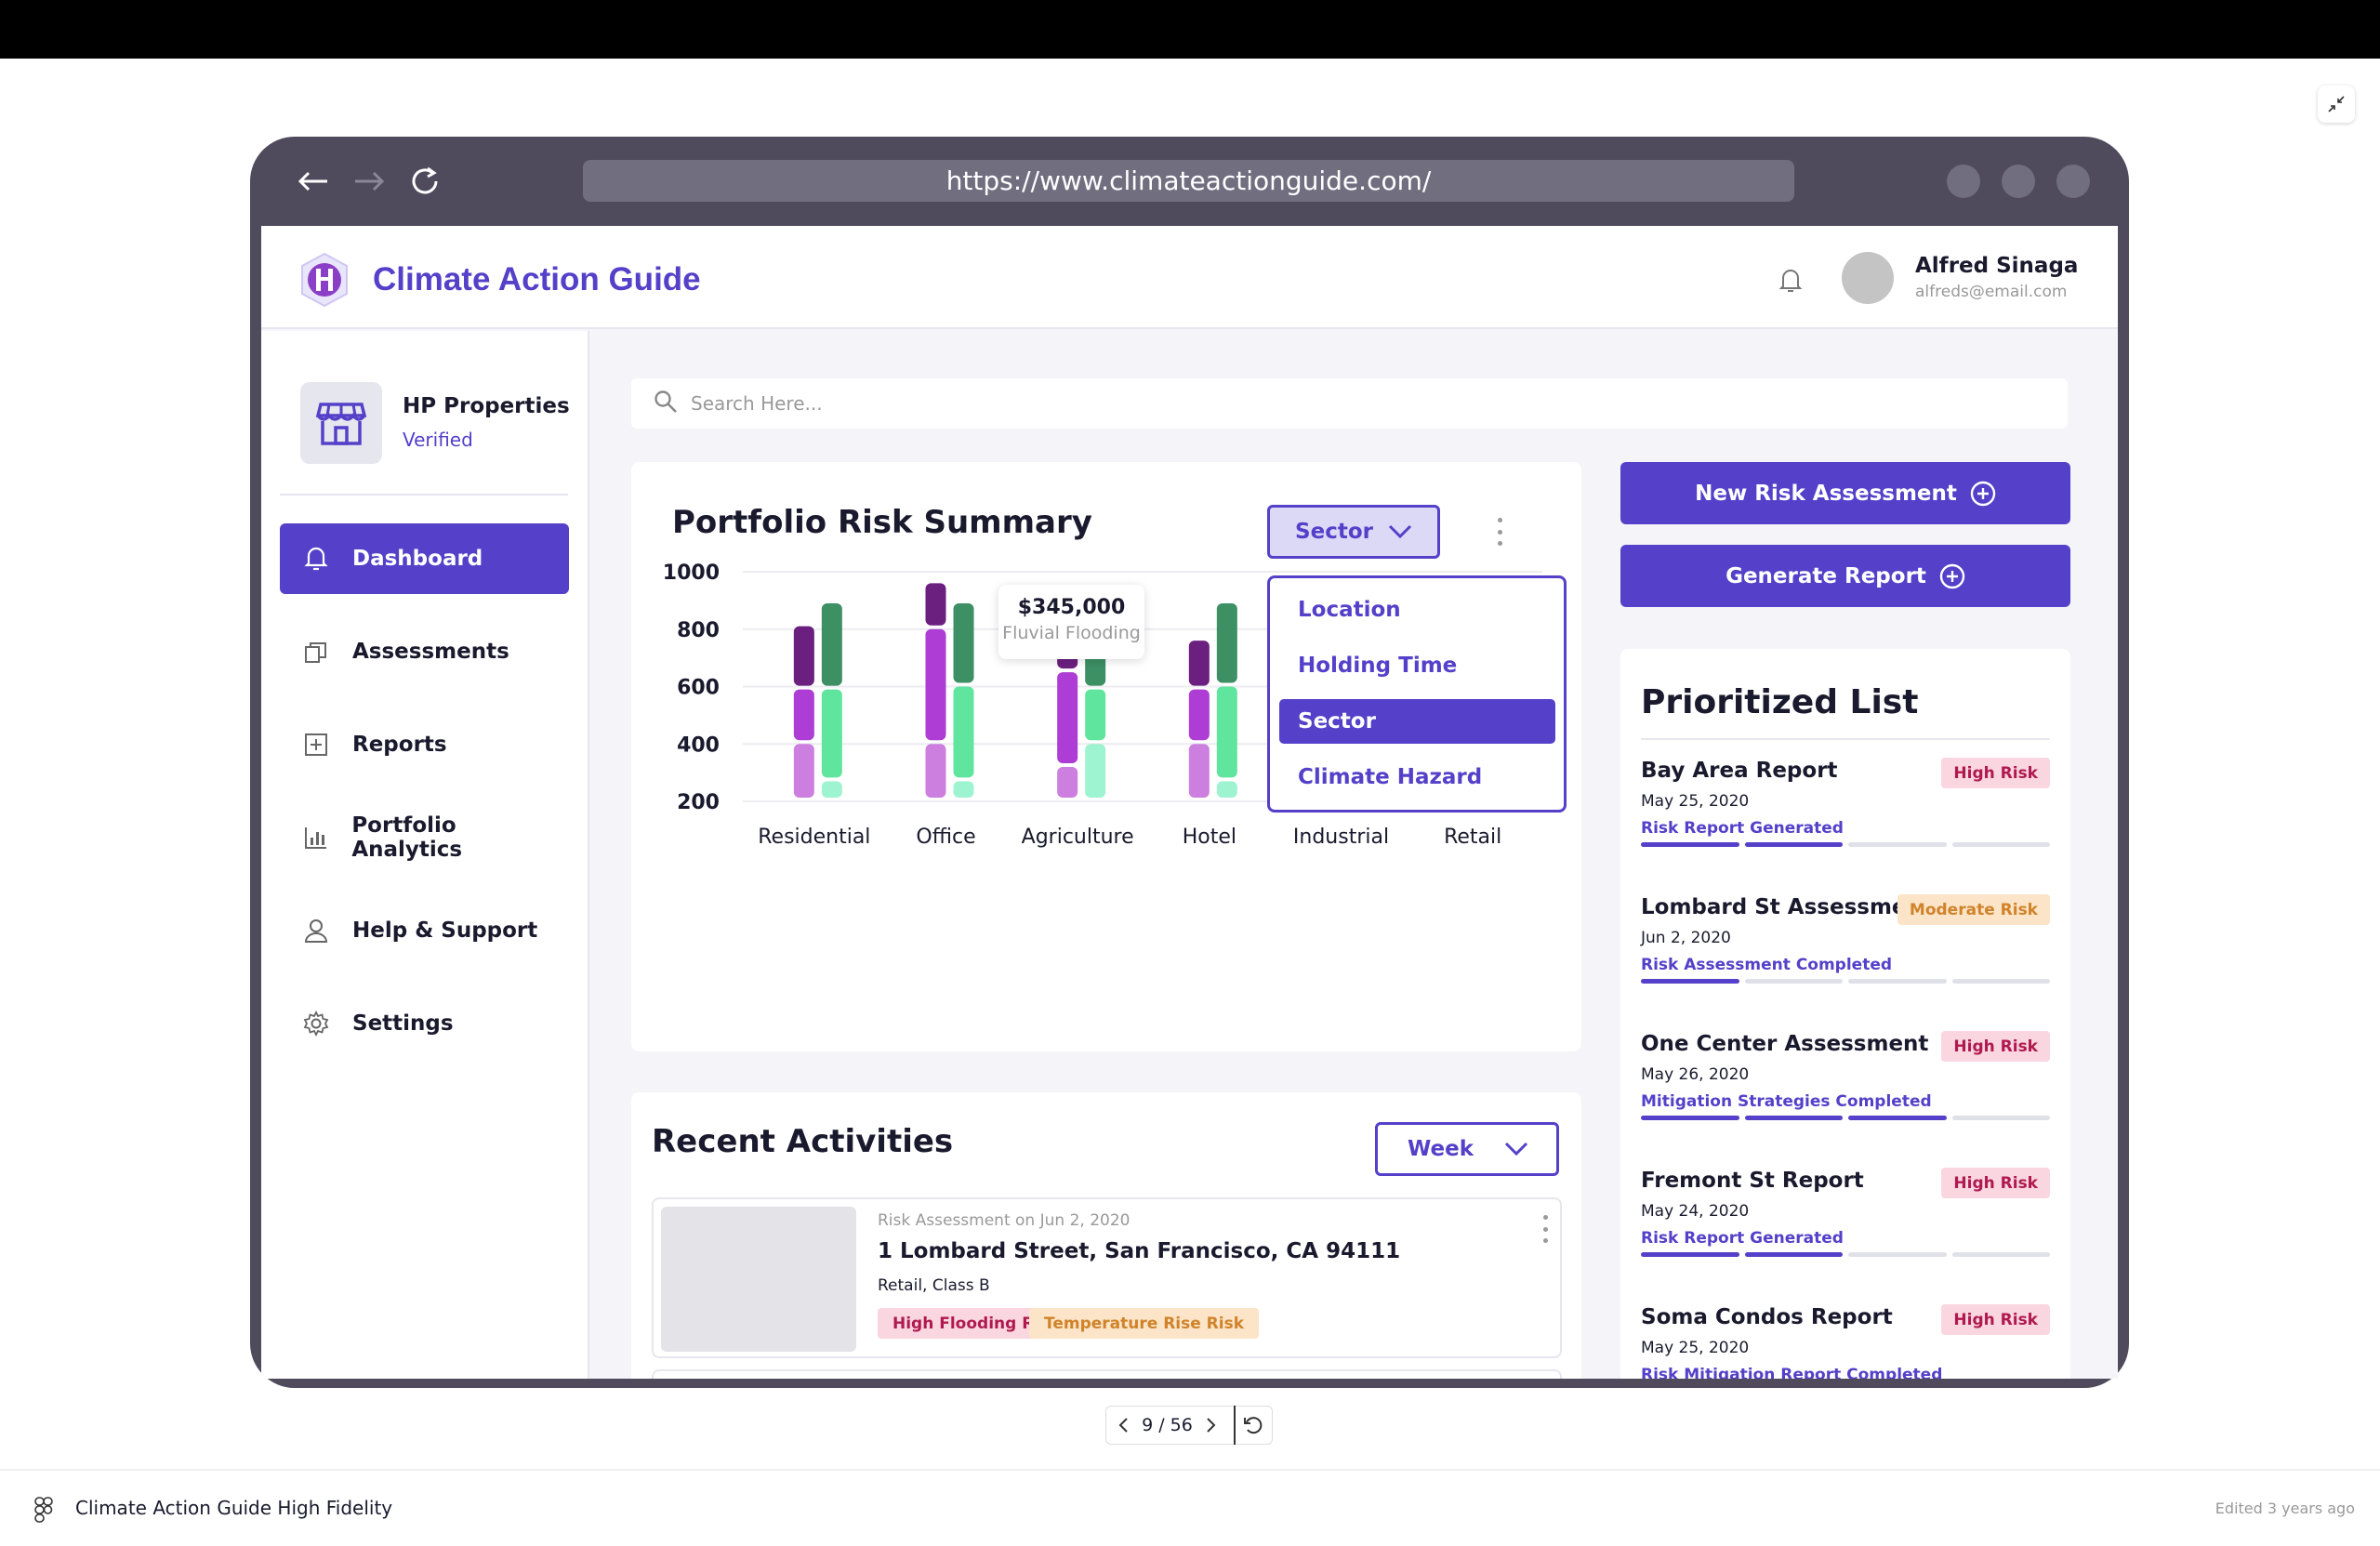 The image size is (2380, 1546). I want to click on chevron-right-icon, so click(1212, 1425).